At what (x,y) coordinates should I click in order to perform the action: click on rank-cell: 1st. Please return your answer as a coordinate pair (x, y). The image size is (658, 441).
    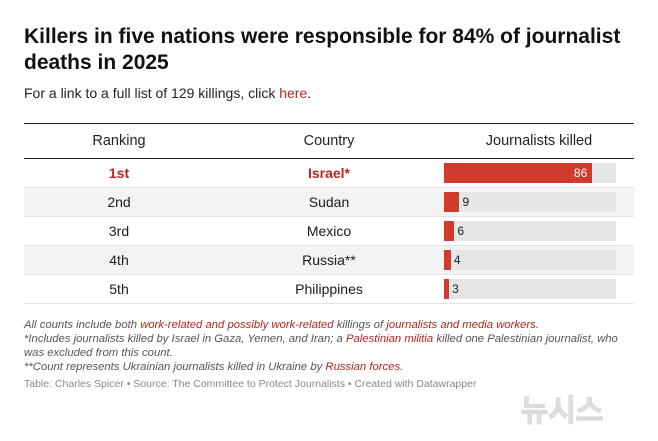
    Looking at the image, I should click on (119, 173).